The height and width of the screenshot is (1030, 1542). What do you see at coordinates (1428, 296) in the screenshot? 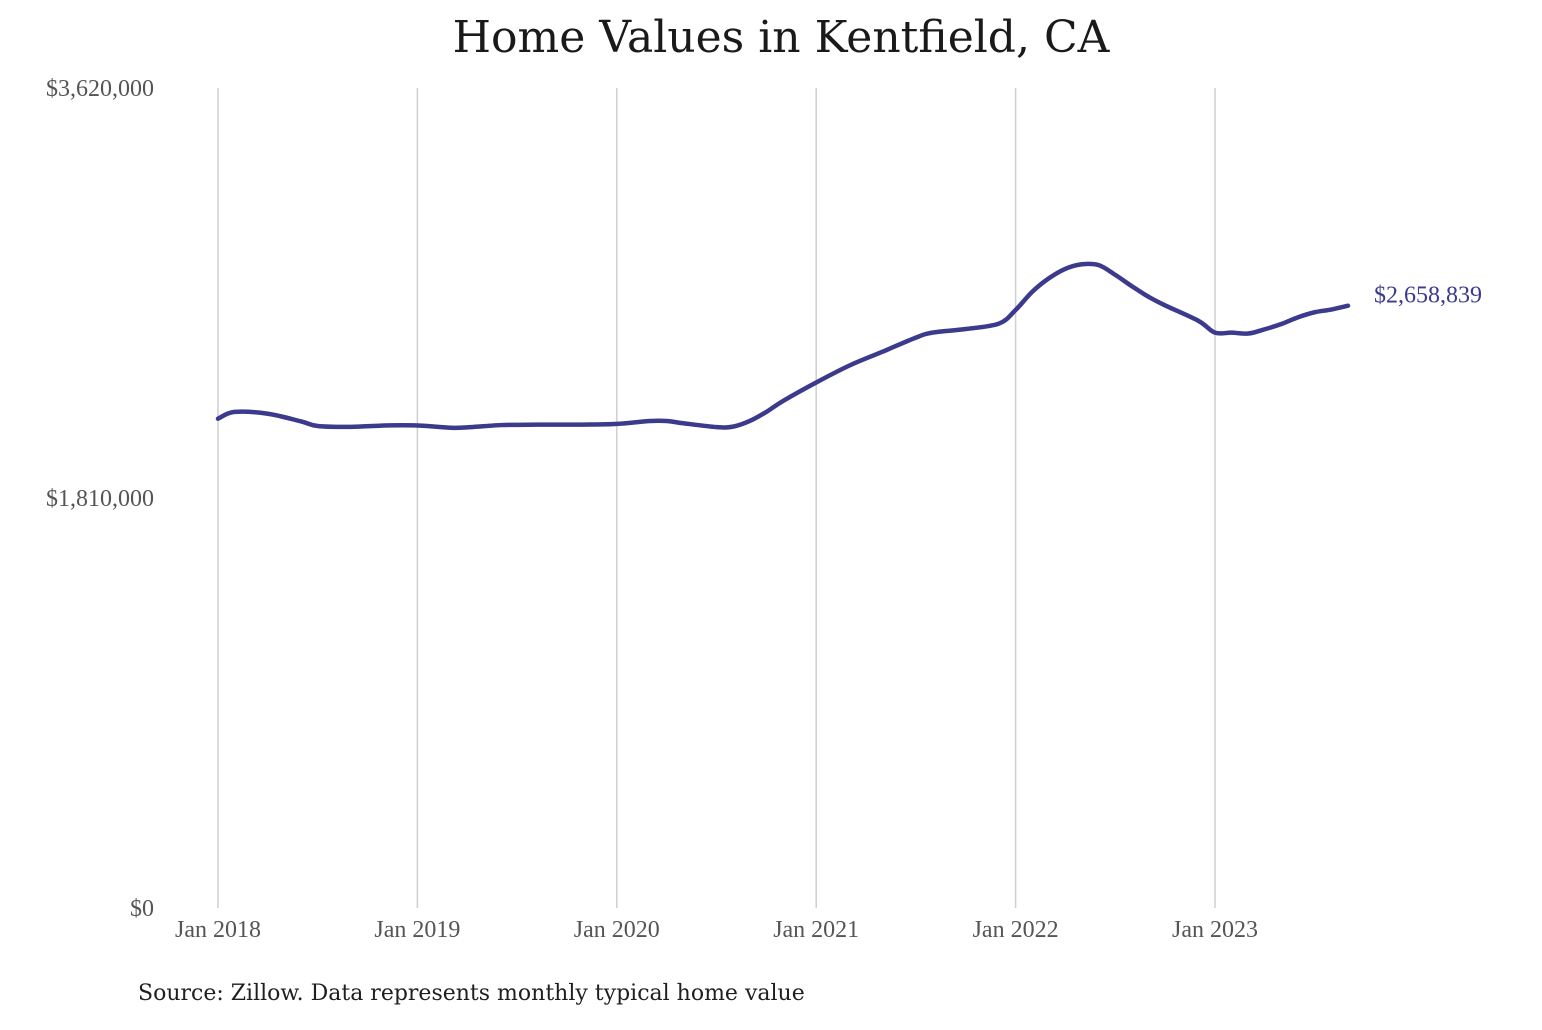
I see `series-end-label: $2,658,839` at bounding box center [1428, 296].